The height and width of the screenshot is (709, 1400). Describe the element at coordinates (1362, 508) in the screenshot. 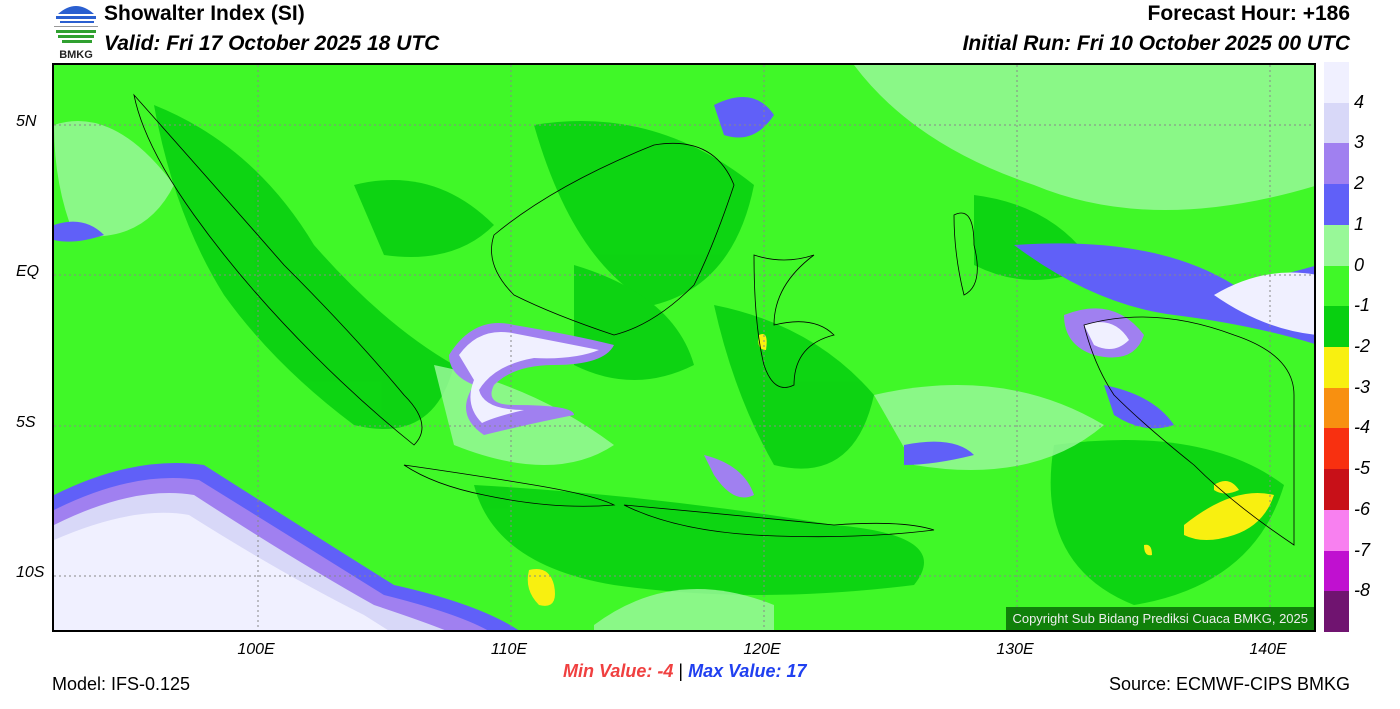

I see `colorbar-label: -6` at that location.